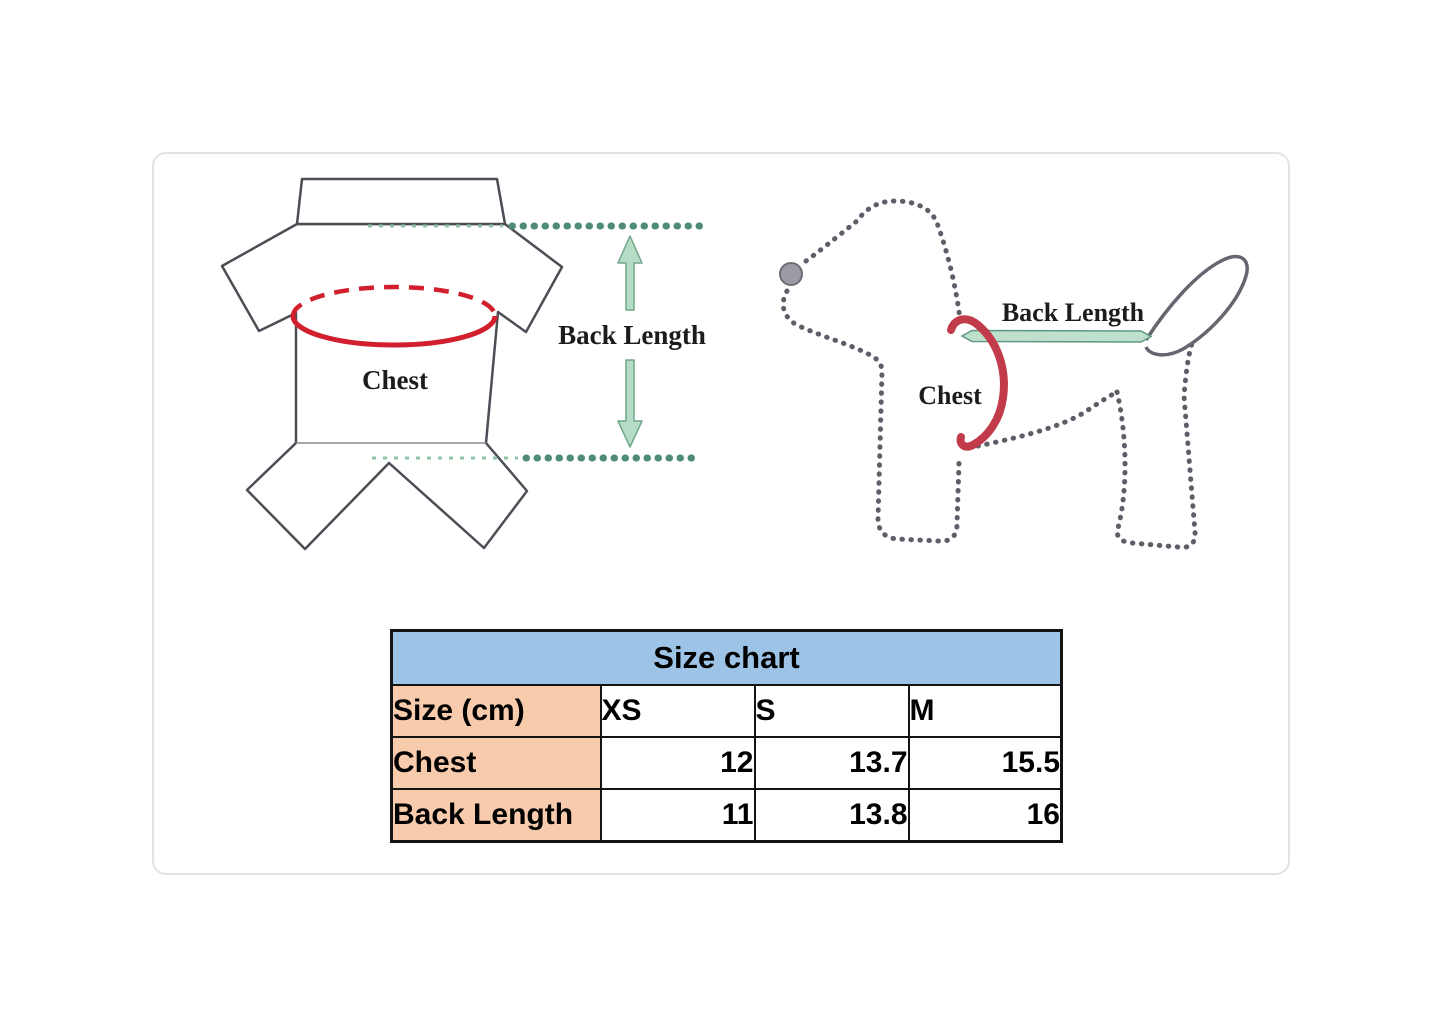 The width and height of the screenshot is (1445, 1028). What do you see at coordinates (496, 711) in the screenshot?
I see `size-unit-cell: Size (cm)` at bounding box center [496, 711].